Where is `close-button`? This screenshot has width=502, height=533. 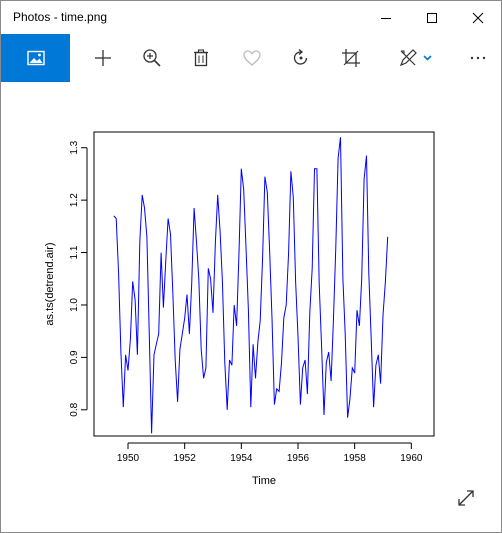
close-button is located at coordinates (478, 17).